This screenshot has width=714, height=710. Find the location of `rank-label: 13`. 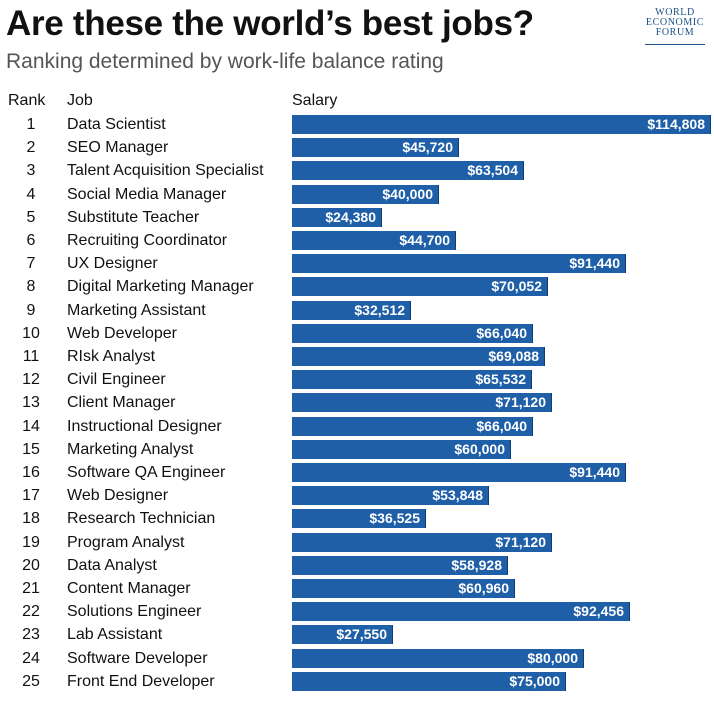

rank-label: 13 is located at coordinates (31, 403).